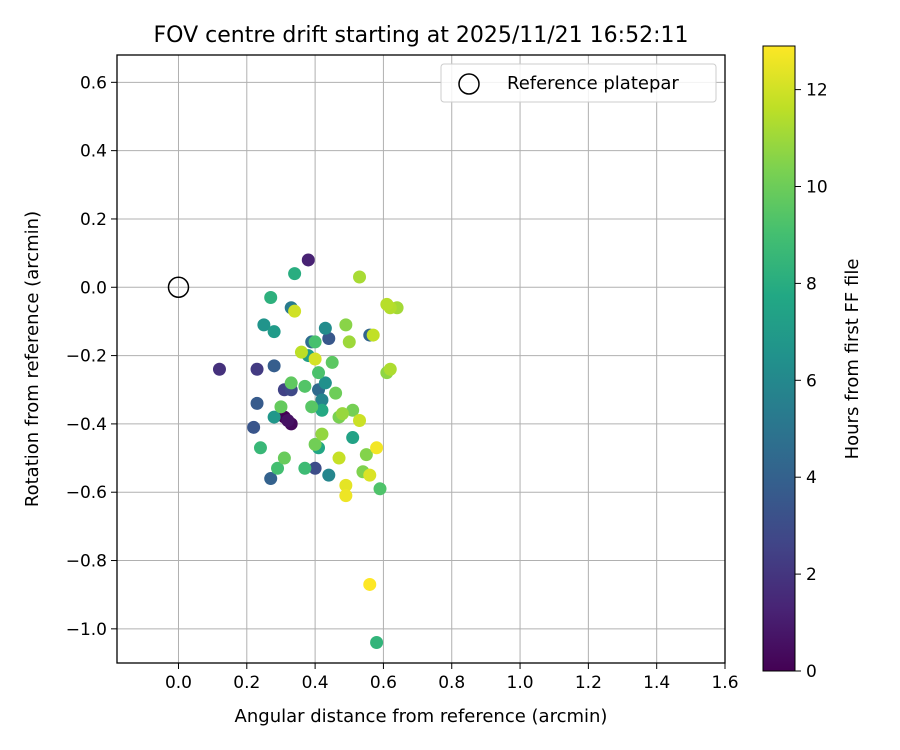 This screenshot has height=750, width=900. I want to click on y-tick-label: 0.2, so click(93, 220).